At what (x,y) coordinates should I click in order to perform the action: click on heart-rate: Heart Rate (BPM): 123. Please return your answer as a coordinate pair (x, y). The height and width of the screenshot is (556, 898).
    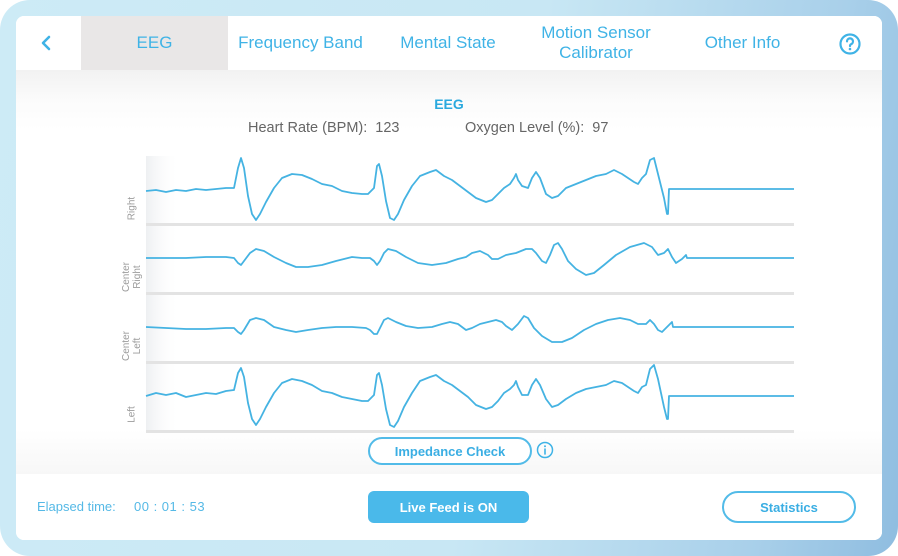
    Looking at the image, I should click on (323, 128).